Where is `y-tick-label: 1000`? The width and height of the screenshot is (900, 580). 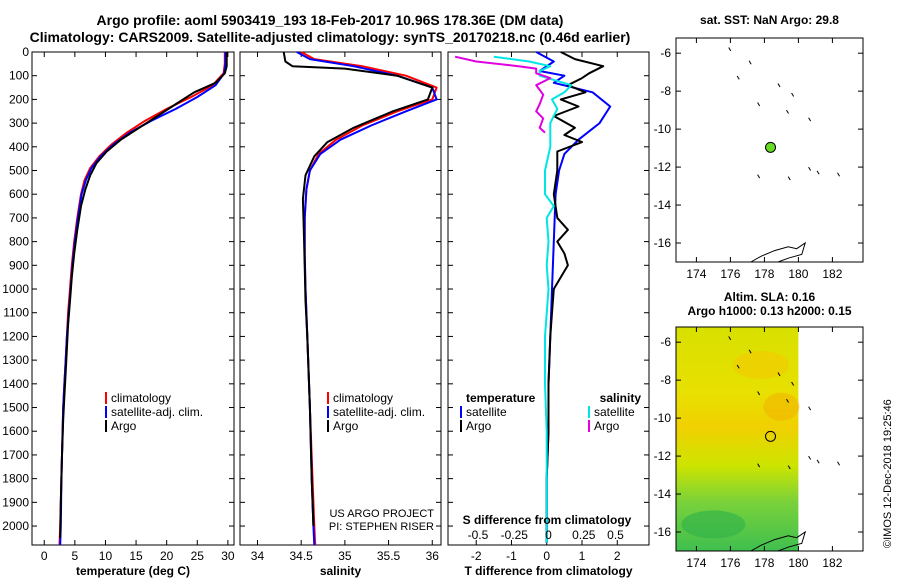 y-tick-label: 1000 is located at coordinates (15, 289).